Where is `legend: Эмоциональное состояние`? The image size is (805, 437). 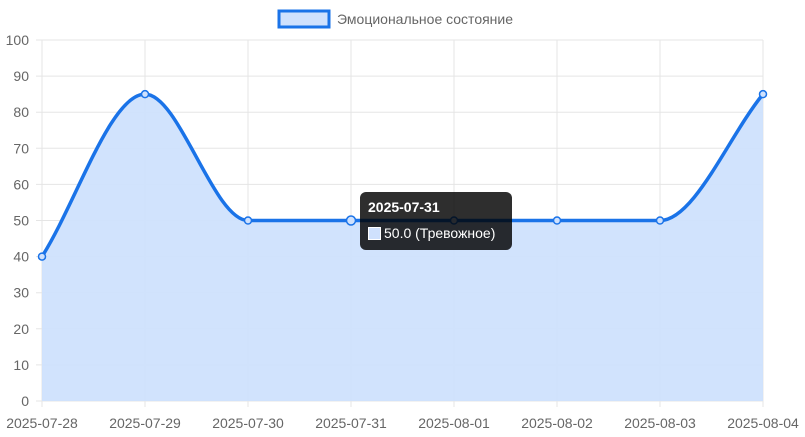 legend: Эмоциональное состояние is located at coordinates (395, 19).